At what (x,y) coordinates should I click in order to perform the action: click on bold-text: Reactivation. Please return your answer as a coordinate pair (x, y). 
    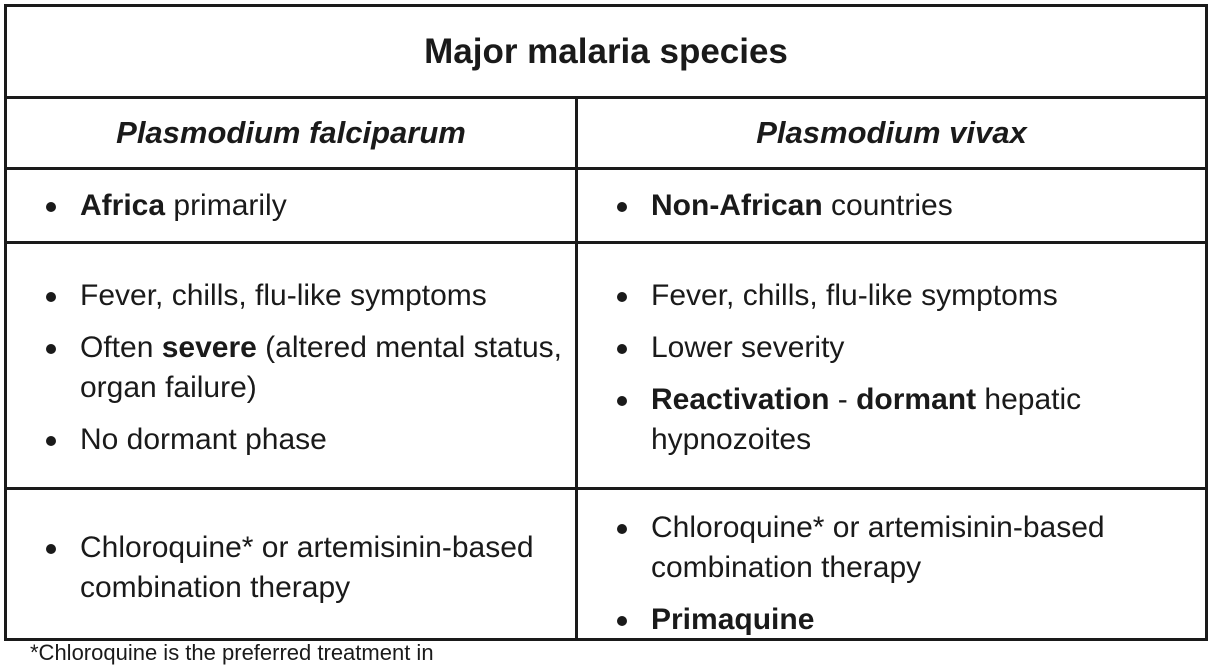
    Looking at the image, I should click on (740, 399).